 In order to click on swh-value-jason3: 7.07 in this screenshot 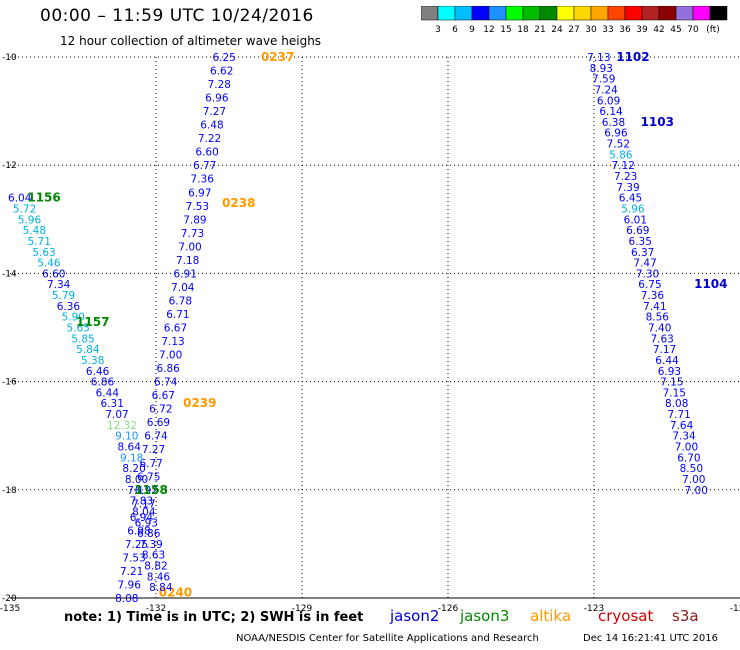, I will do `click(116, 415)`.